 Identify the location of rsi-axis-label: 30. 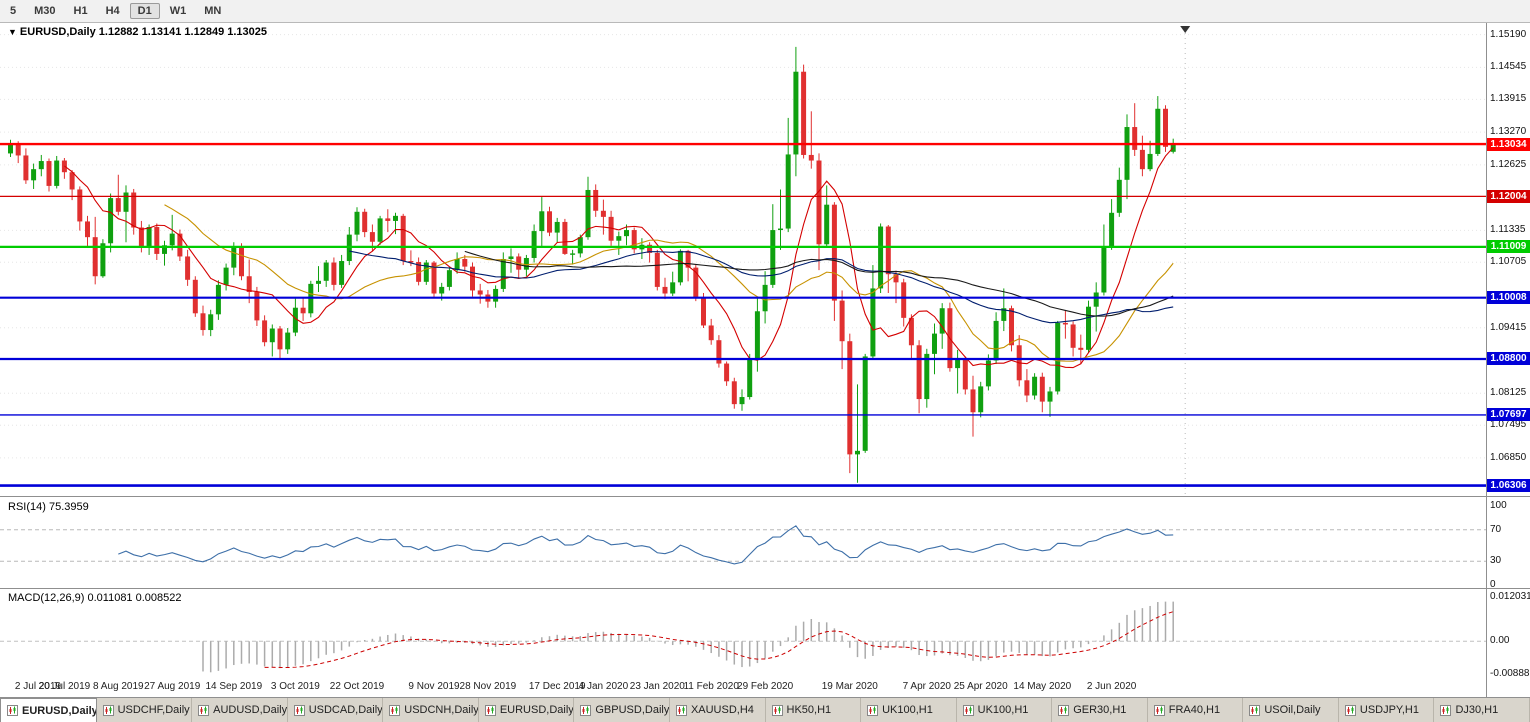
(1496, 561).